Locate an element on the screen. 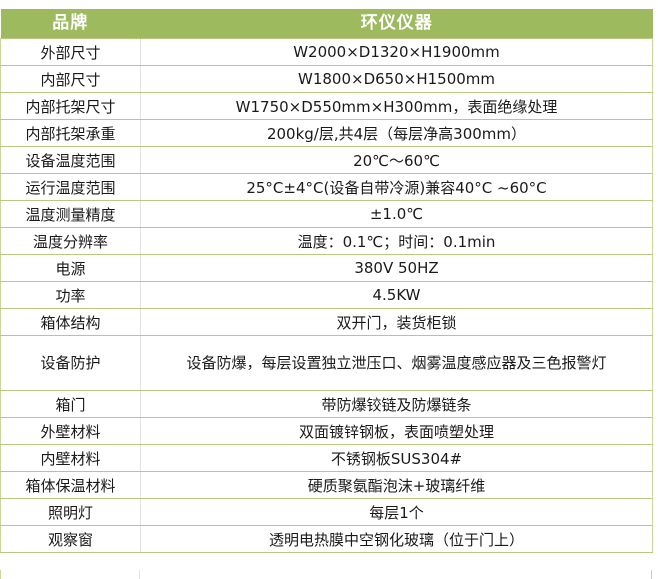  clipped-bottom-row is located at coordinates (326, 574).